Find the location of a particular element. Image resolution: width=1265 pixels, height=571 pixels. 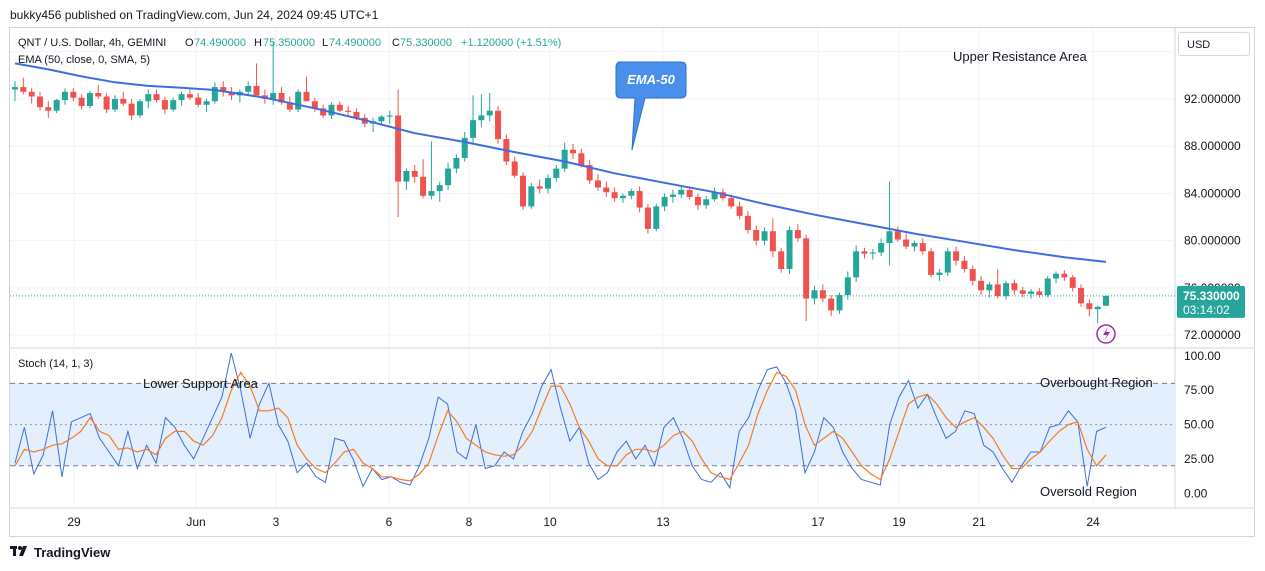

last-price-tag: 75.330000 03:14:02 is located at coordinates (1211, 301).